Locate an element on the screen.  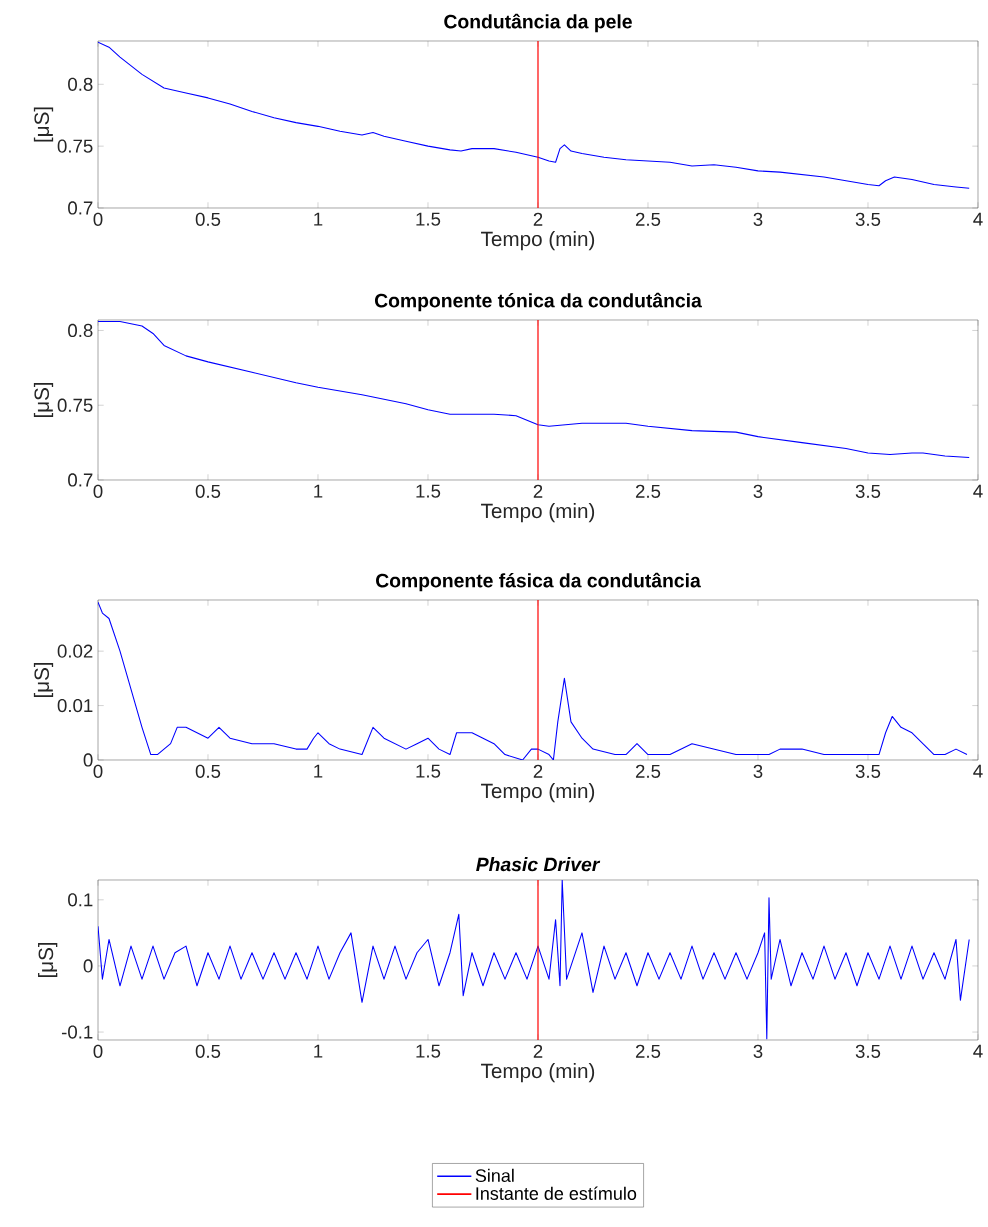
chart-title: Componente fásica da condutância is located at coordinates (538, 582).